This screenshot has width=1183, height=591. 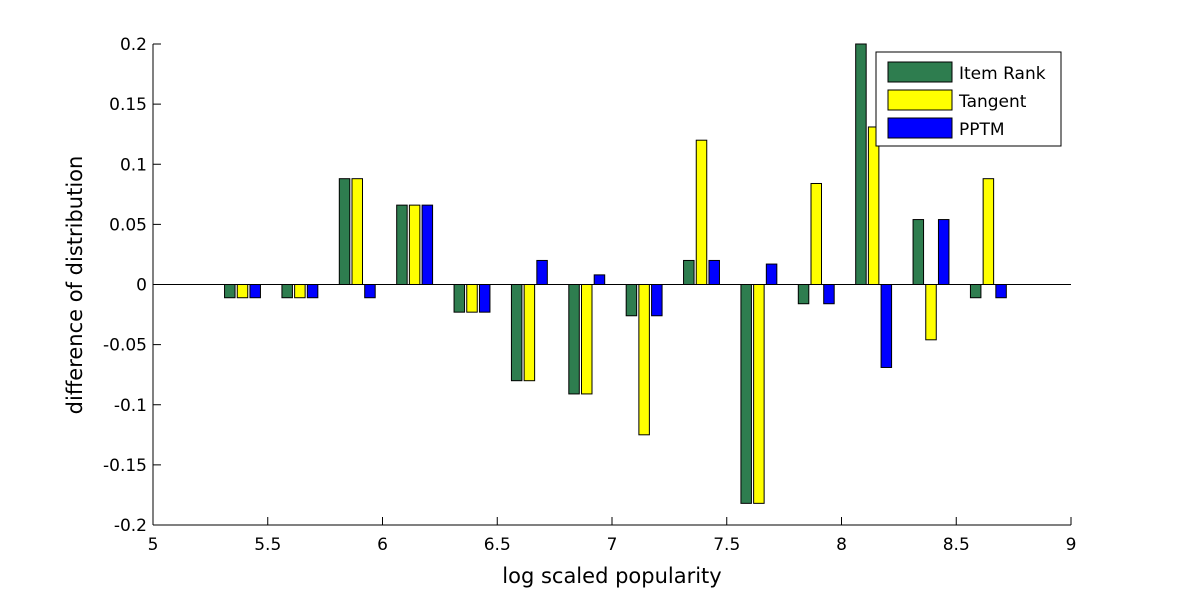 What do you see at coordinates (133, 45) in the screenshot?
I see `y-tick-label: 0.2` at bounding box center [133, 45].